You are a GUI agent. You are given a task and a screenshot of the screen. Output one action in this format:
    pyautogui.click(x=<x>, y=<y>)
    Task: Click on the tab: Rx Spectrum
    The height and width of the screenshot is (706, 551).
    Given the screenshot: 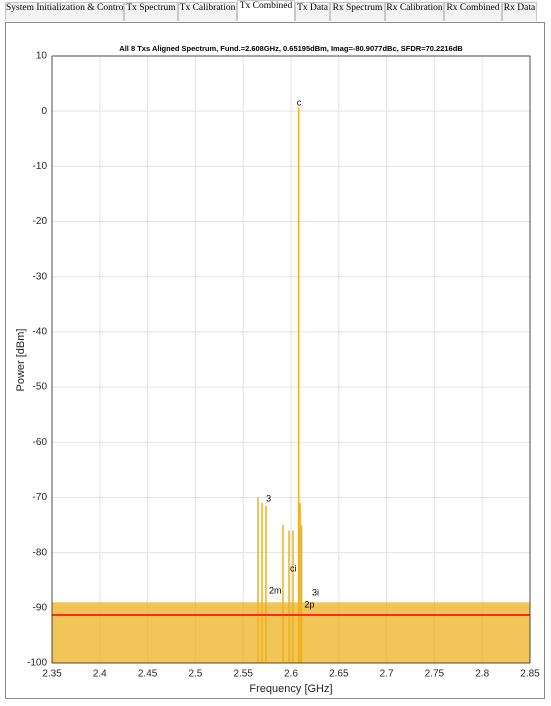 What is the action you would take?
    pyautogui.click(x=357, y=11)
    